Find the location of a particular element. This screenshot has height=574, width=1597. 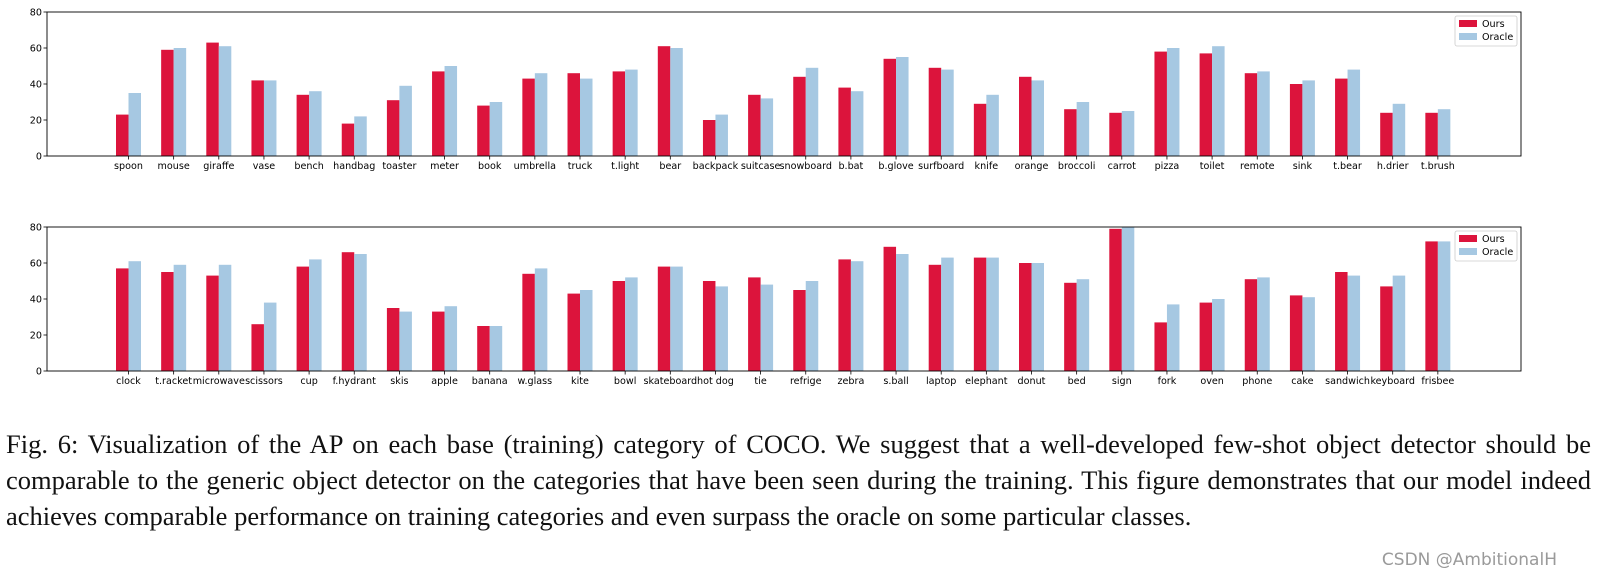

bar-ours-toilet is located at coordinates (1206, 104).